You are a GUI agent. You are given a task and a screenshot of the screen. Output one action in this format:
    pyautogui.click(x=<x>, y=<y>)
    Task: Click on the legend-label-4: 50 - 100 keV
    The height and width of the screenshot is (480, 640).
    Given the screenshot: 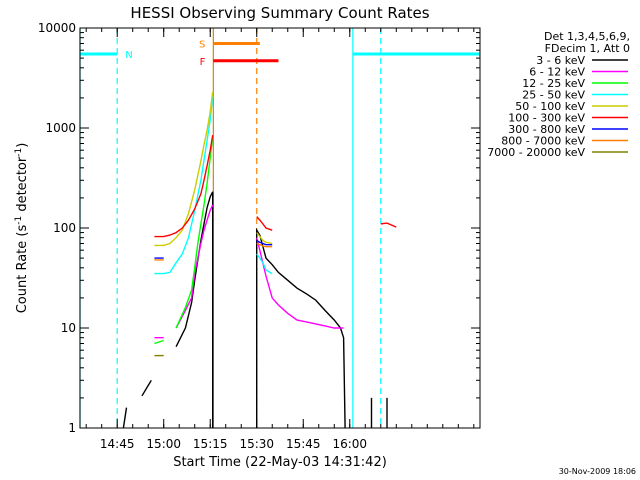 What is the action you would take?
    pyautogui.click(x=550, y=106)
    